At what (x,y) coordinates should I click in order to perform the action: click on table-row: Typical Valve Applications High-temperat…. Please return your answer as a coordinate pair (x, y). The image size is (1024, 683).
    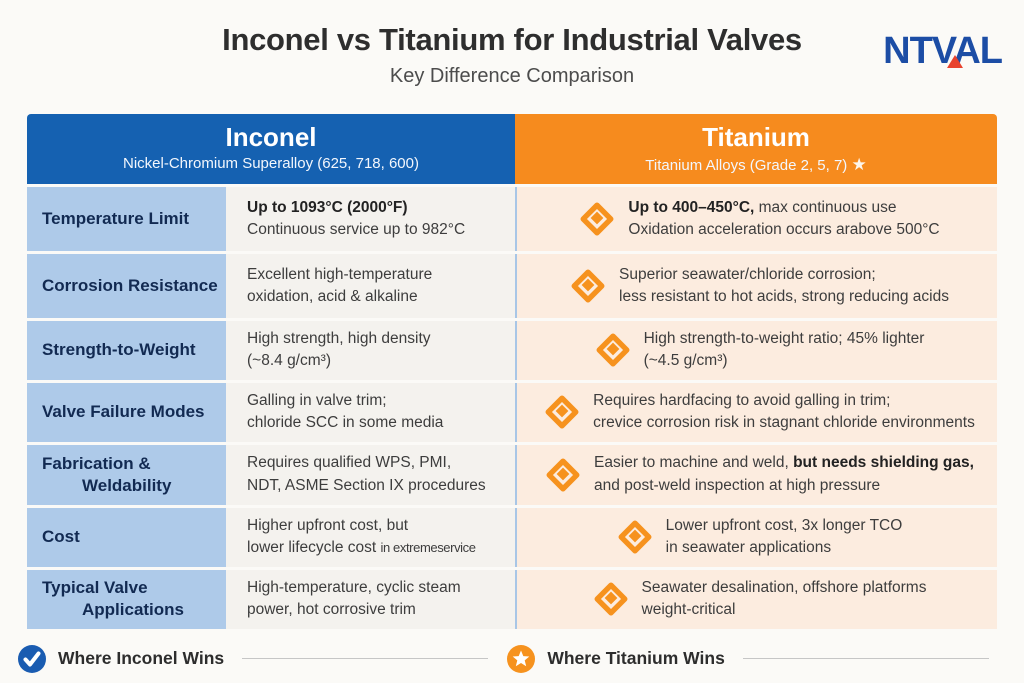
    Looking at the image, I should click on (512, 599).